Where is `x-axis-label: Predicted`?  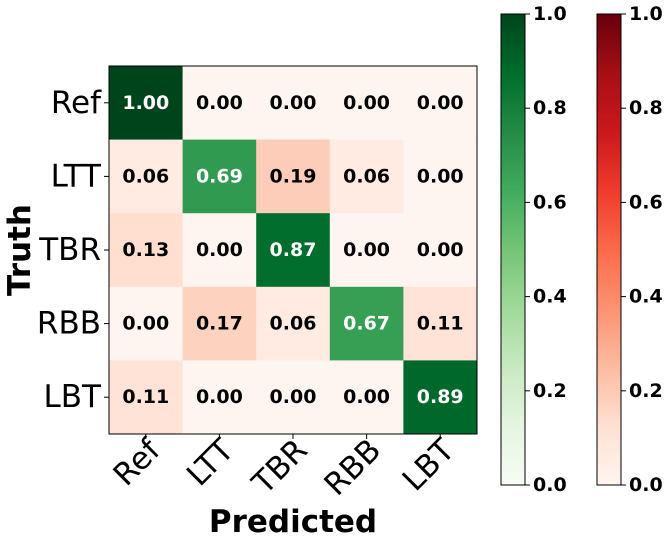 x-axis-label: Predicted is located at coordinates (293, 522).